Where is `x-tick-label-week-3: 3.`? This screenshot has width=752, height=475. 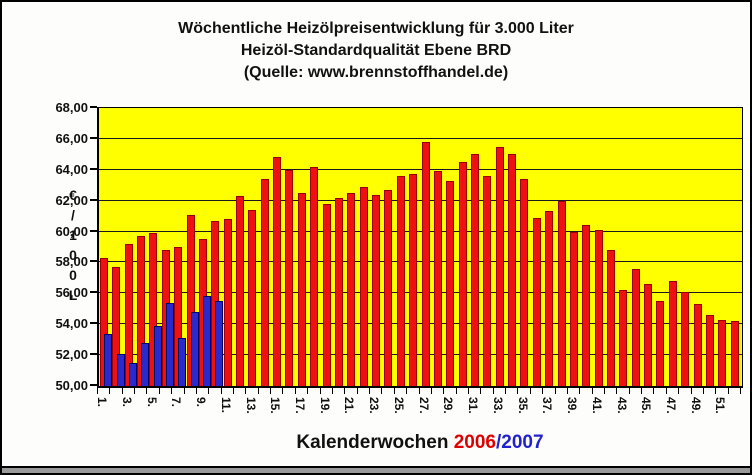 x-tick-label-week-3: 3. is located at coordinates (126, 402).